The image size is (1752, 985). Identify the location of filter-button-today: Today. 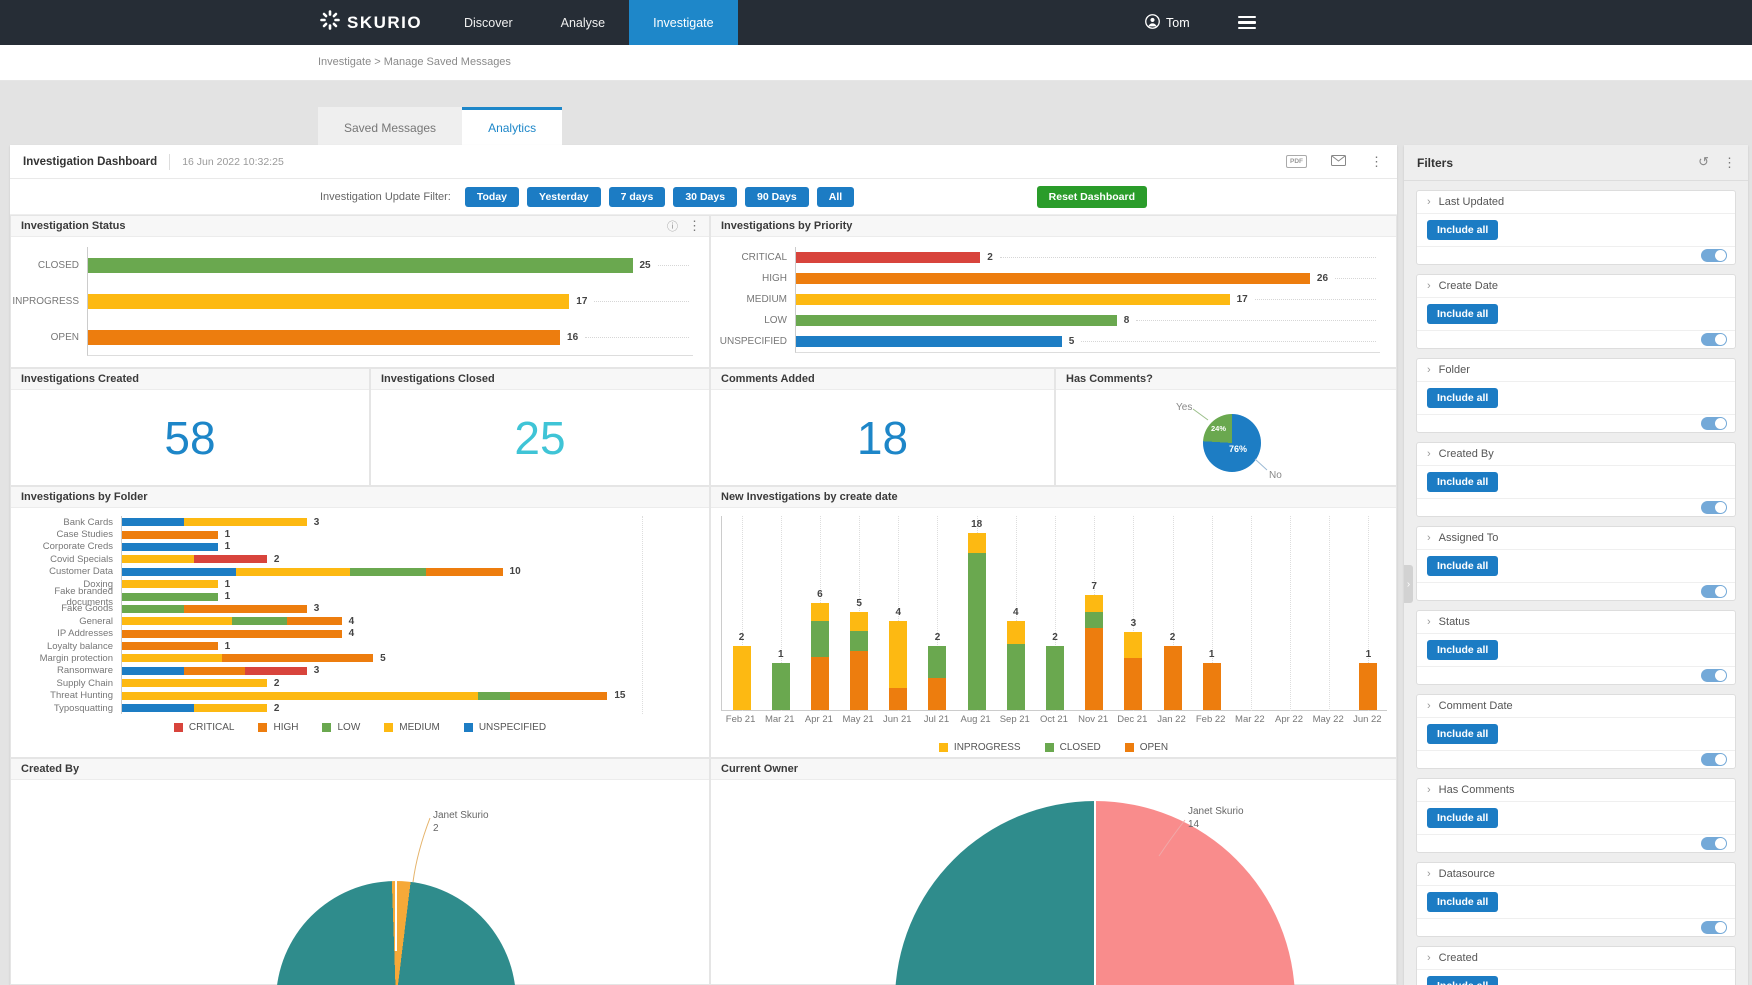
(492, 196).